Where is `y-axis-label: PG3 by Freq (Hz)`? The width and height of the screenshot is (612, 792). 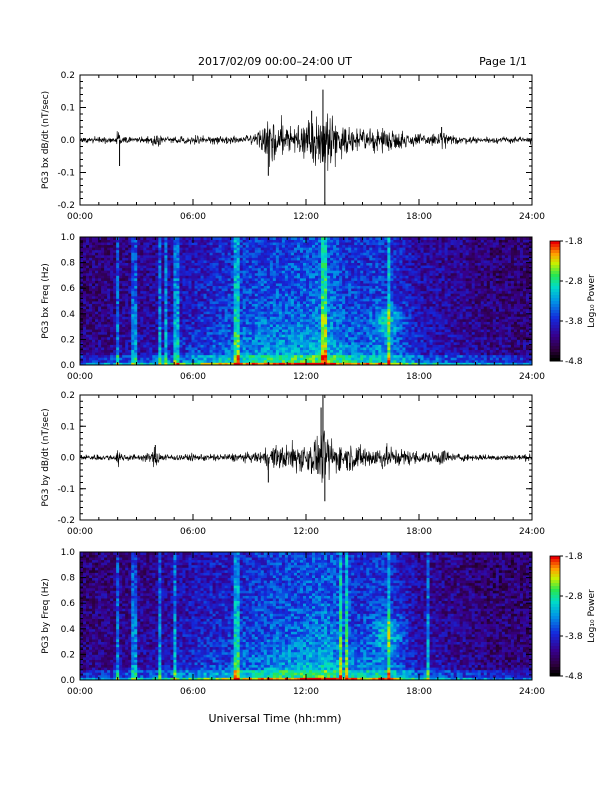
y-axis-label: PG3 by Freq (Hz) is located at coordinates (46, 616).